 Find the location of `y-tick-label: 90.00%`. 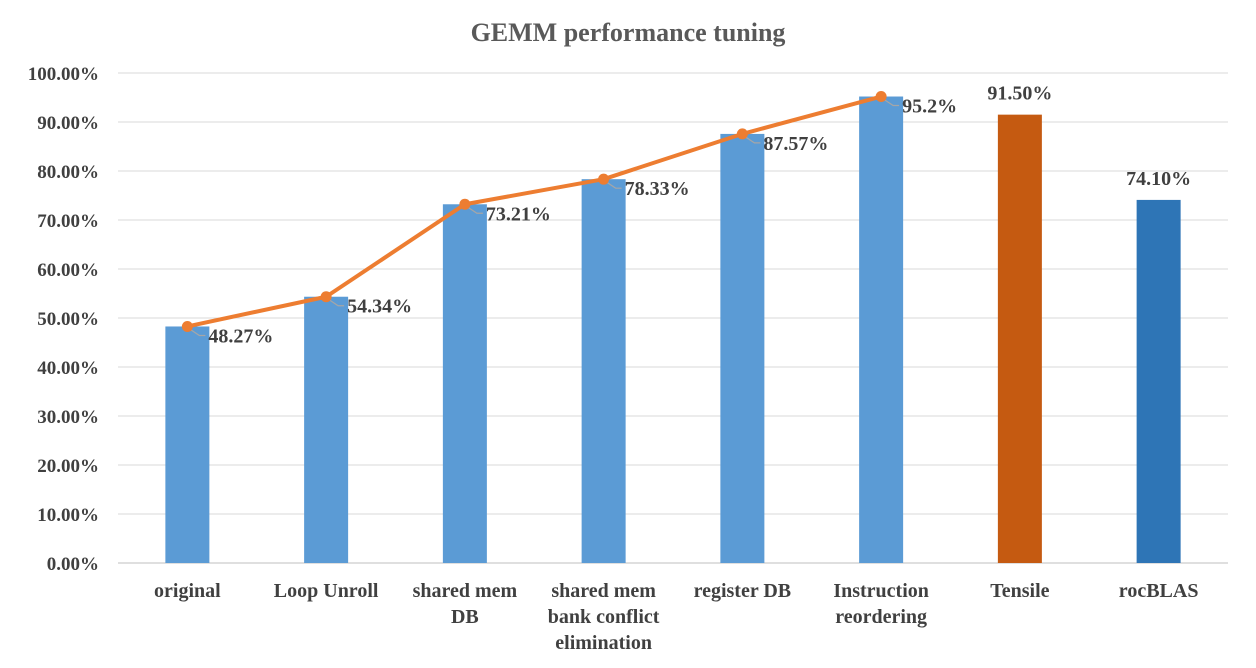

y-tick-label: 90.00% is located at coordinates (68, 123).